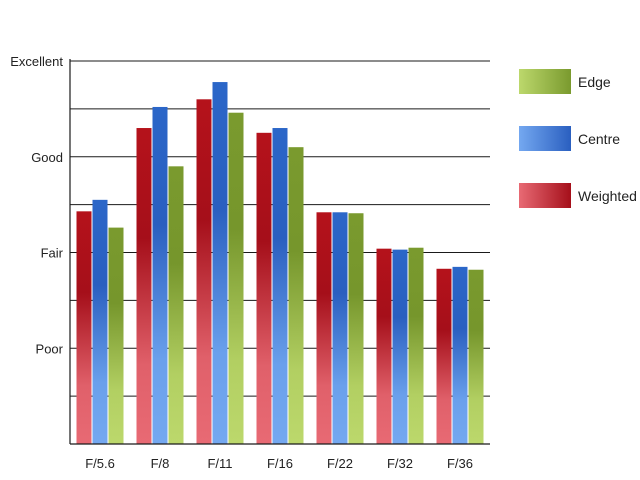  What do you see at coordinates (545, 81) in the screenshot?
I see `legend-swatch-edge` at bounding box center [545, 81].